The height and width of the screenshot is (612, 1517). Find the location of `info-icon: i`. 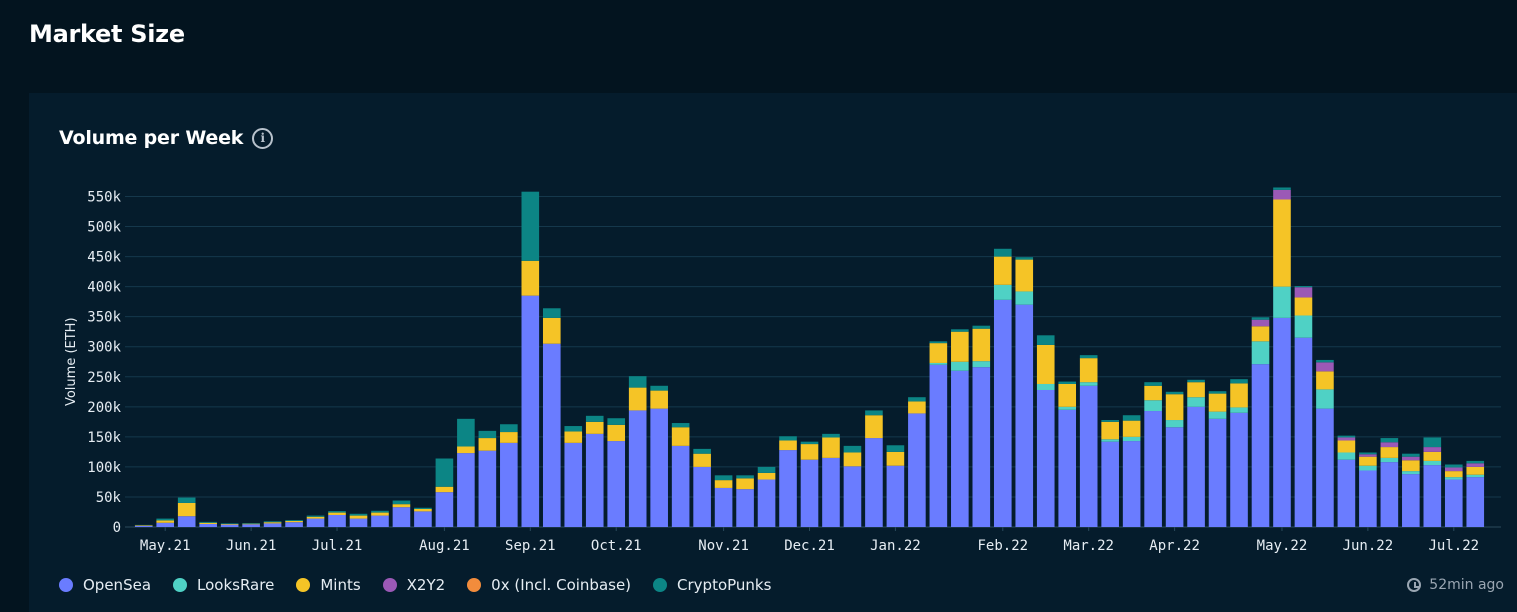

info-icon: i is located at coordinates (263, 138).